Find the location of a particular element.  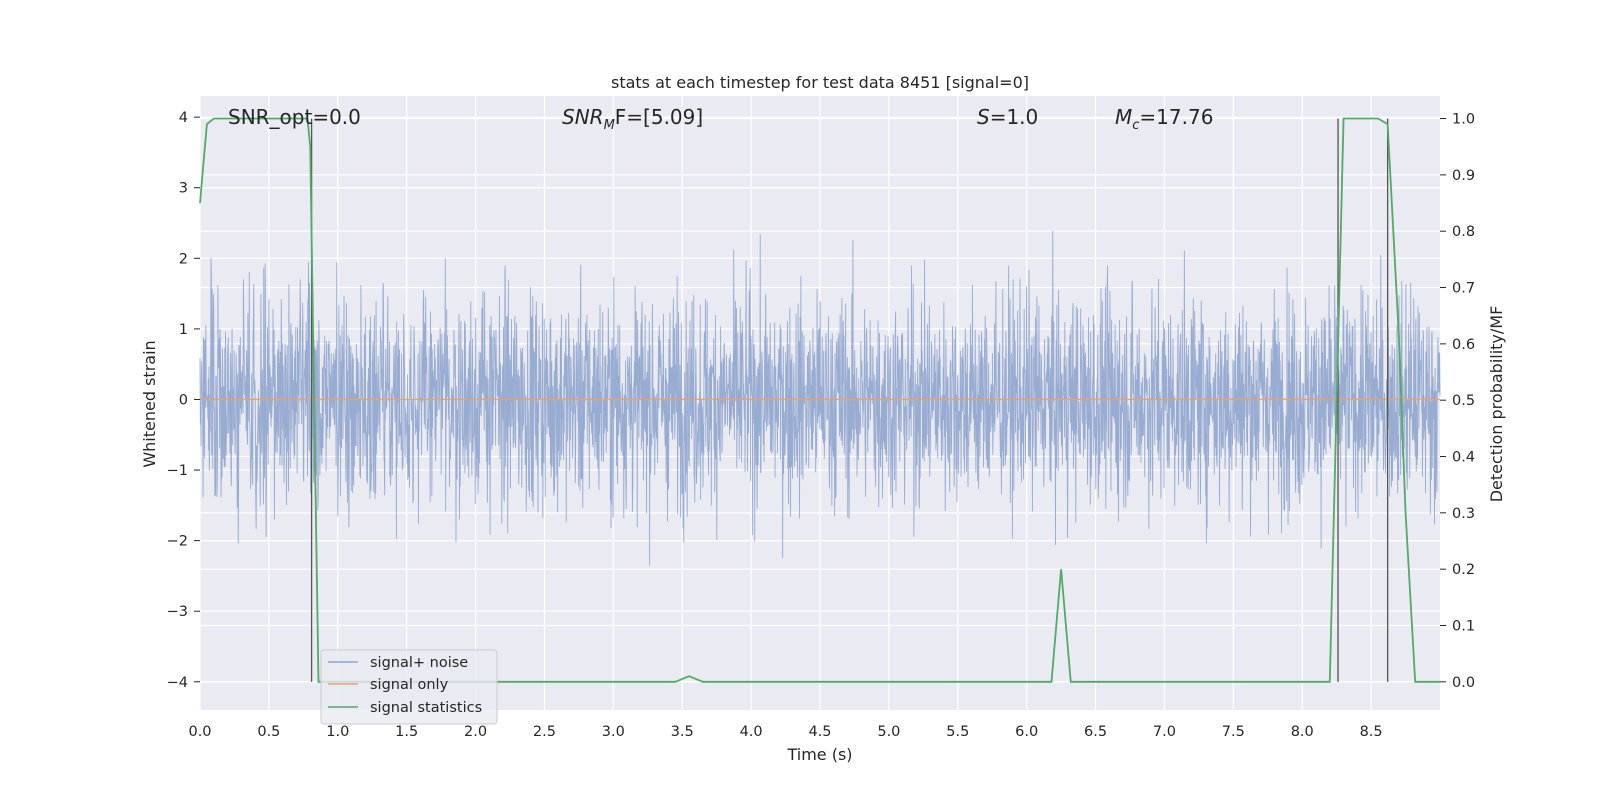

x-axis-label: Time (s) is located at coordinates (819, 754).